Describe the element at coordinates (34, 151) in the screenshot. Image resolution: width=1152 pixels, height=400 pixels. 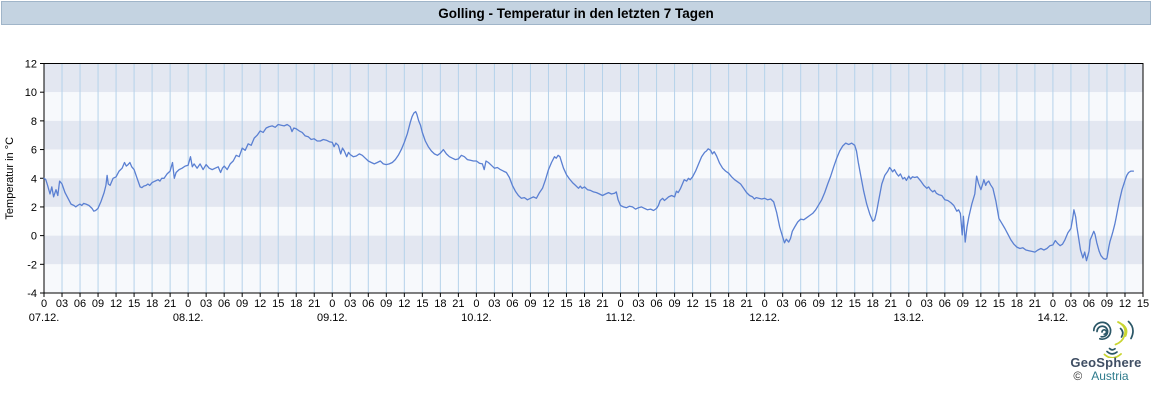
I see `y-tick-label: 6` at that location.